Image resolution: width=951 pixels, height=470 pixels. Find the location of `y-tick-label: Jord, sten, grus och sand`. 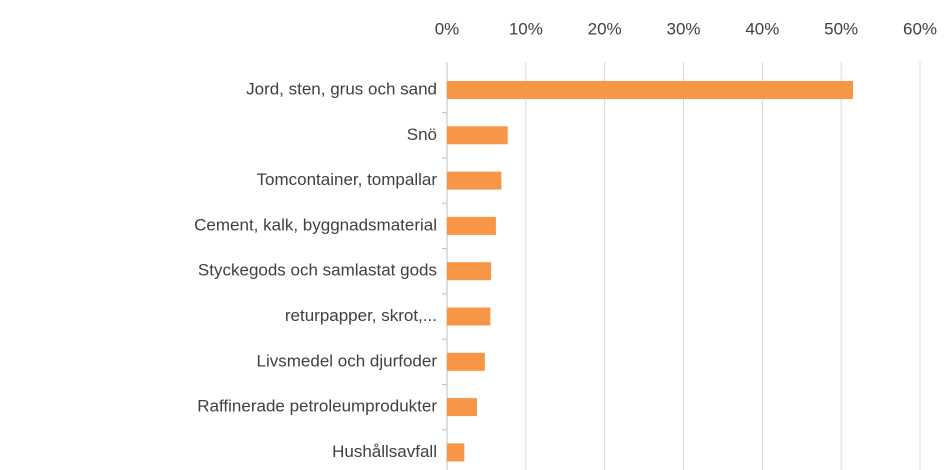

y-tick-label: Jord, sten, grus och sand is located at coordinates (341, 88).